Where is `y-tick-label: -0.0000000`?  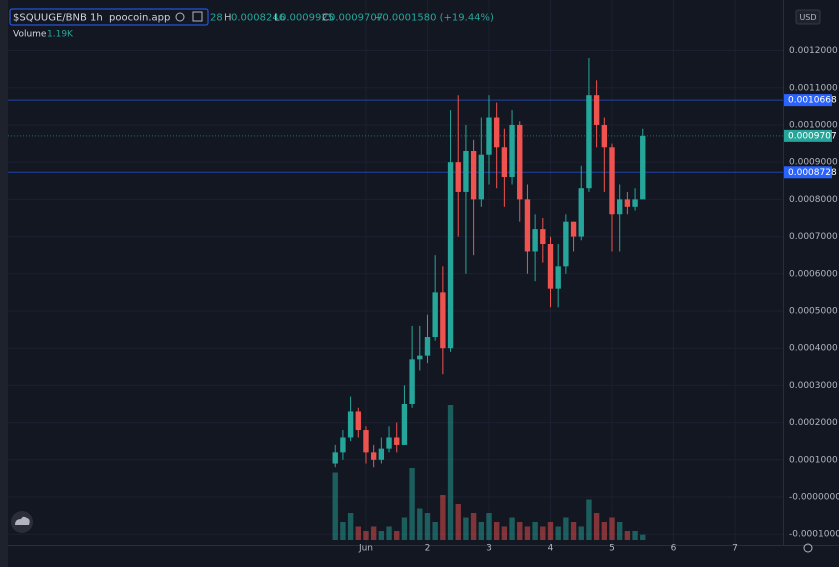
y-tick-label: -0.0000000 is located at coordinates (814, 498).